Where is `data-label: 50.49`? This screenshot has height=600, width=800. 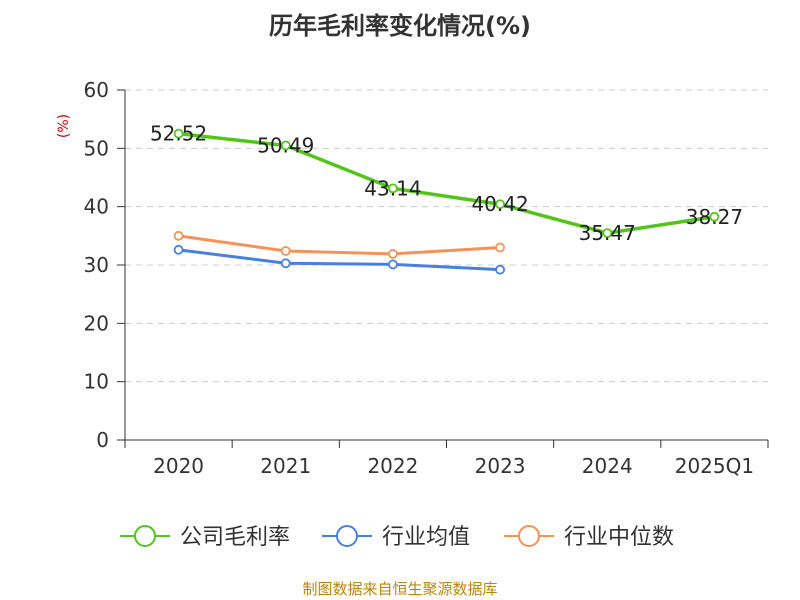 data-label: 50.49 is located at coordinates (285, 145).